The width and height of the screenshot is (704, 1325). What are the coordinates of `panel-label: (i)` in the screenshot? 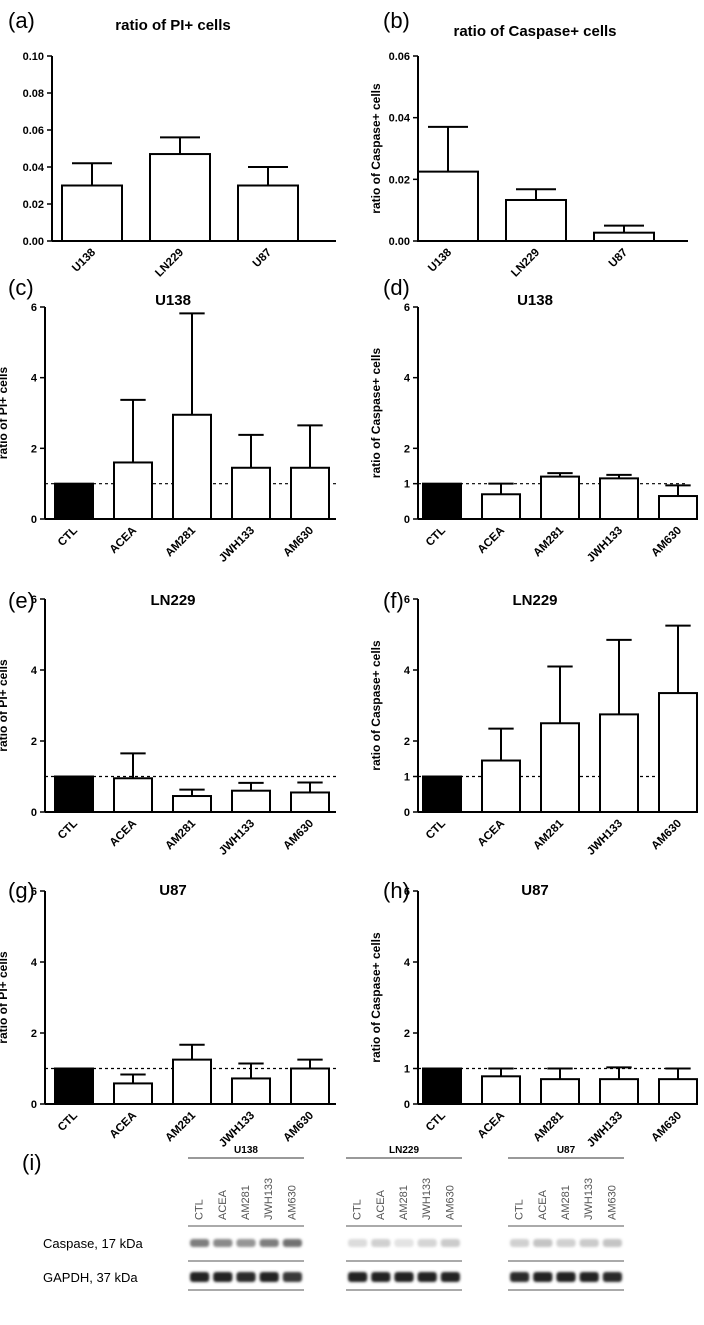 It's located at (32, 1162).